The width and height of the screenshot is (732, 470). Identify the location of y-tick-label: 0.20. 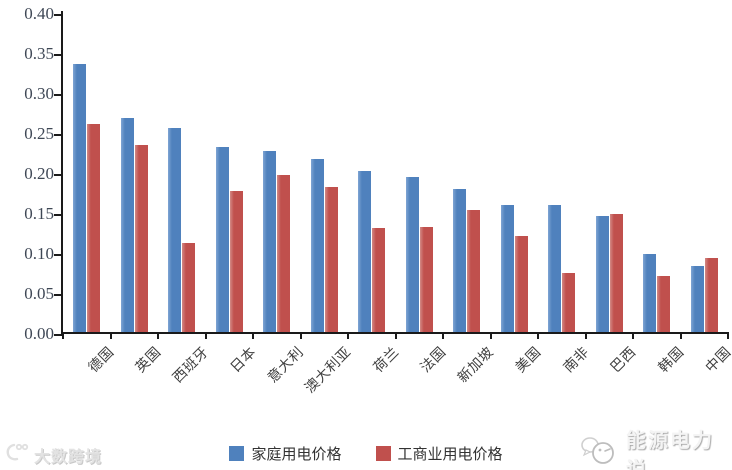
(39, 173).